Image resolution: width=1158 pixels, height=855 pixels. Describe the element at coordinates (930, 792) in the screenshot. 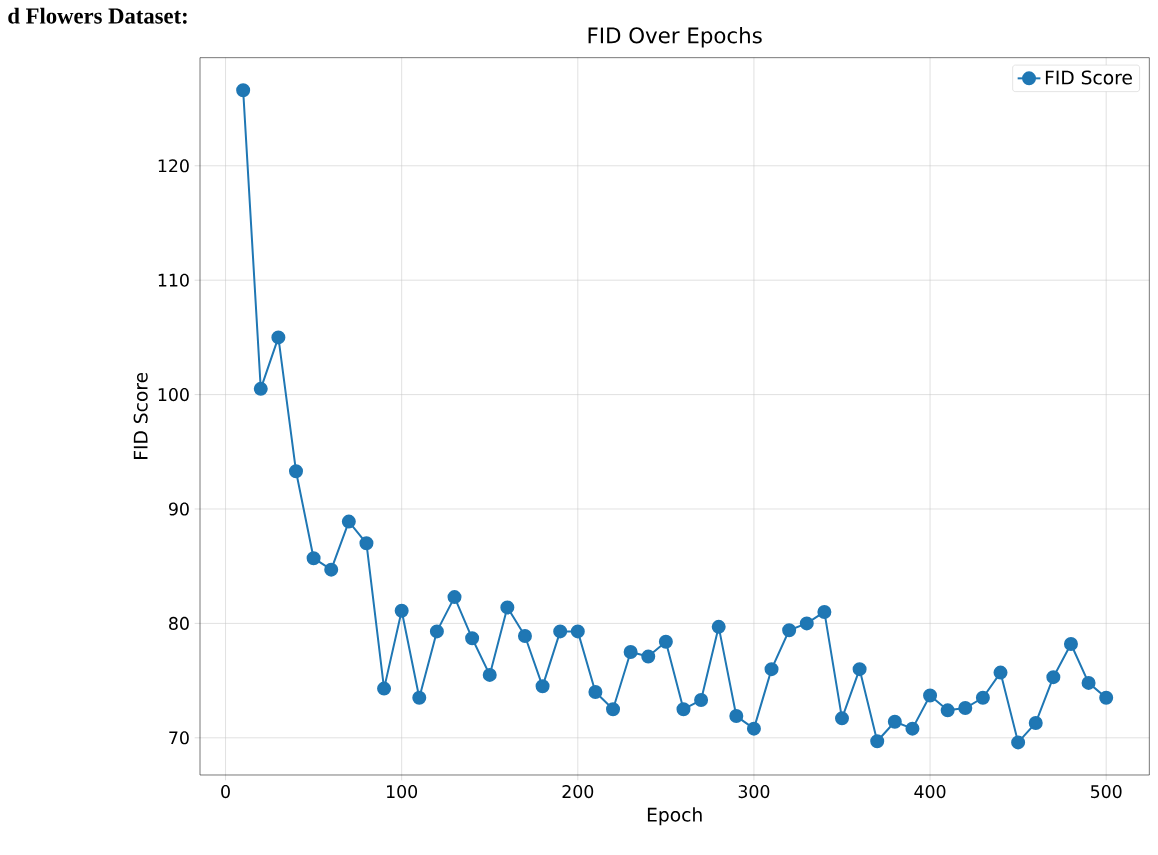

I see `x-tick-label: 400` at that location.